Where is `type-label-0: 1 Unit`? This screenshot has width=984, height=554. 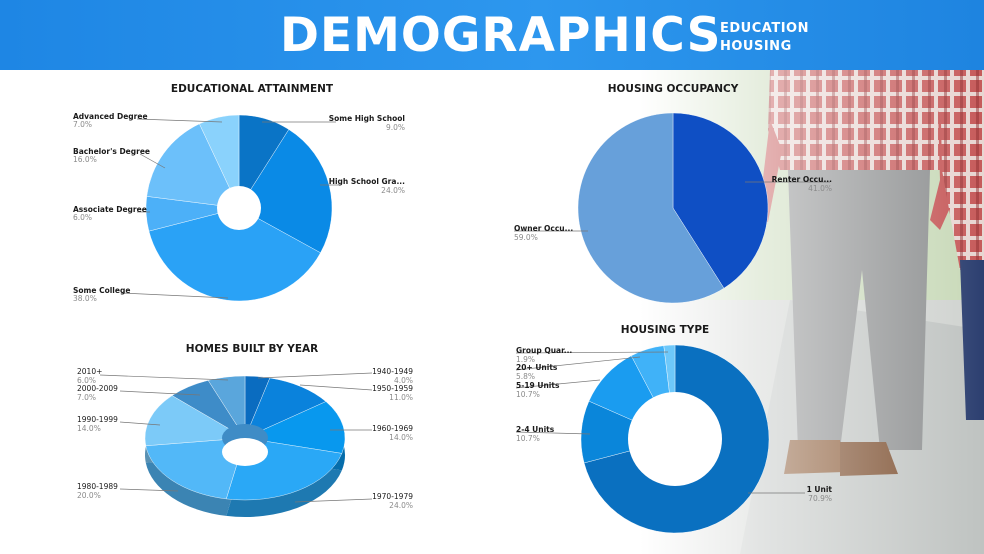 type-label-0: 1 Unit is located at coordinates (820, 489).